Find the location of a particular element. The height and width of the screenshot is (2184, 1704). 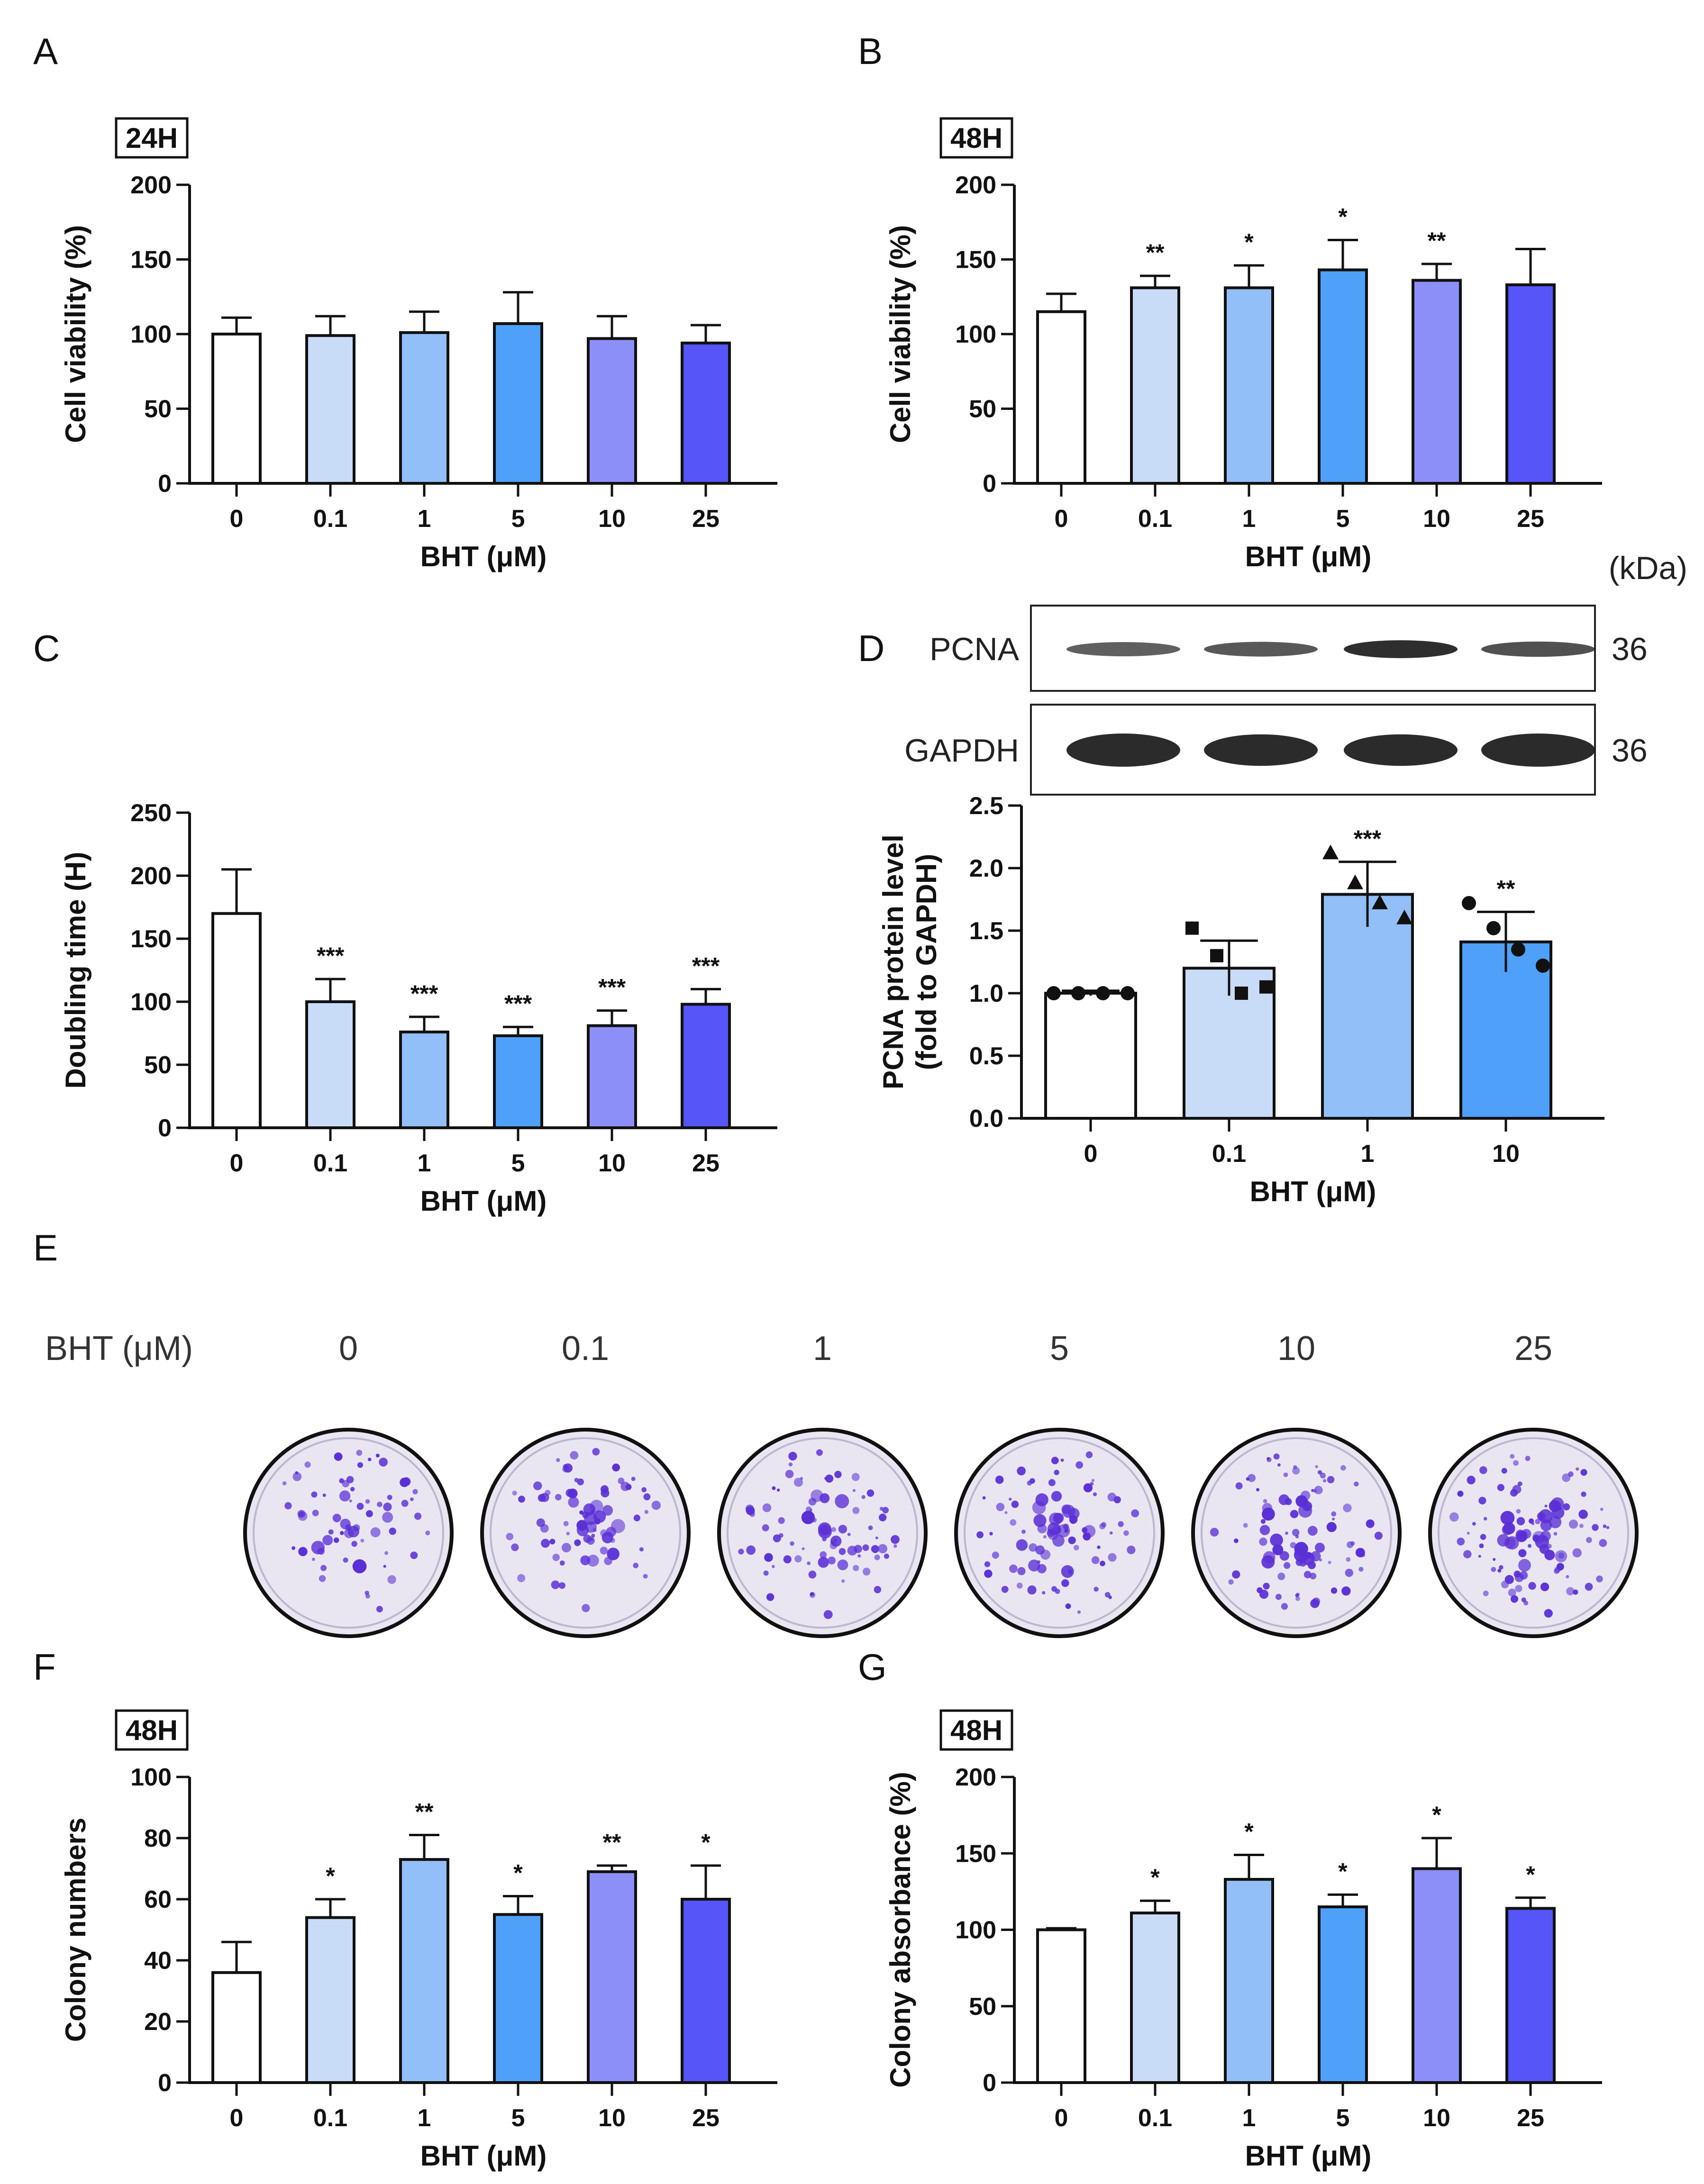

y-tick-label-a: 0 is located at coordinates (165, 484).